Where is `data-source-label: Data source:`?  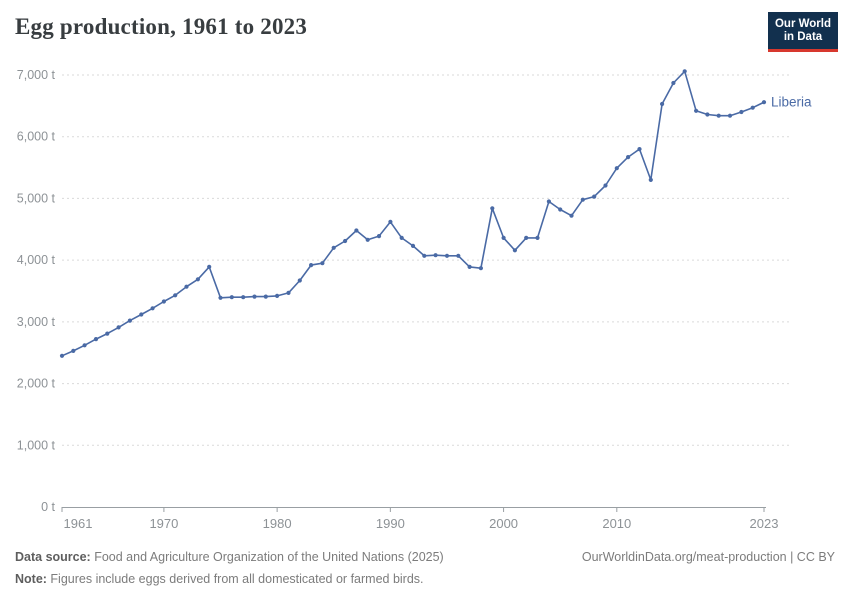 data-source-label: Data source: is located at coordinates (53, 557).